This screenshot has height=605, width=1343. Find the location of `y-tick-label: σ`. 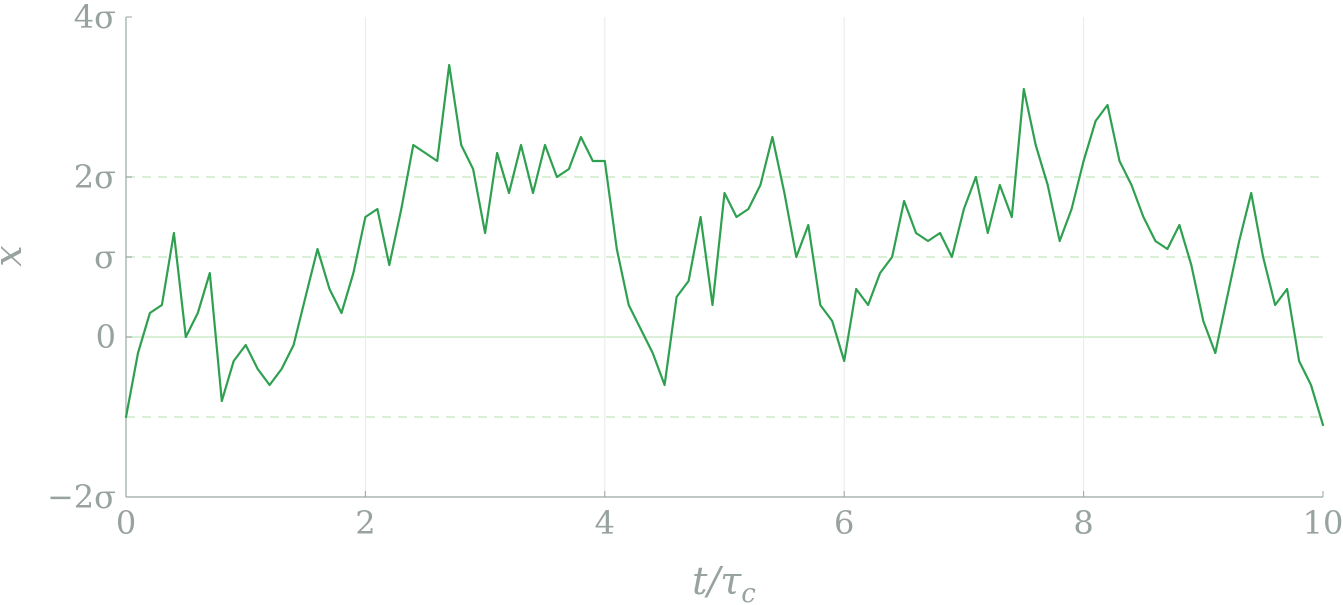

y-tick-label: σ is located at coordinates (105, 257).